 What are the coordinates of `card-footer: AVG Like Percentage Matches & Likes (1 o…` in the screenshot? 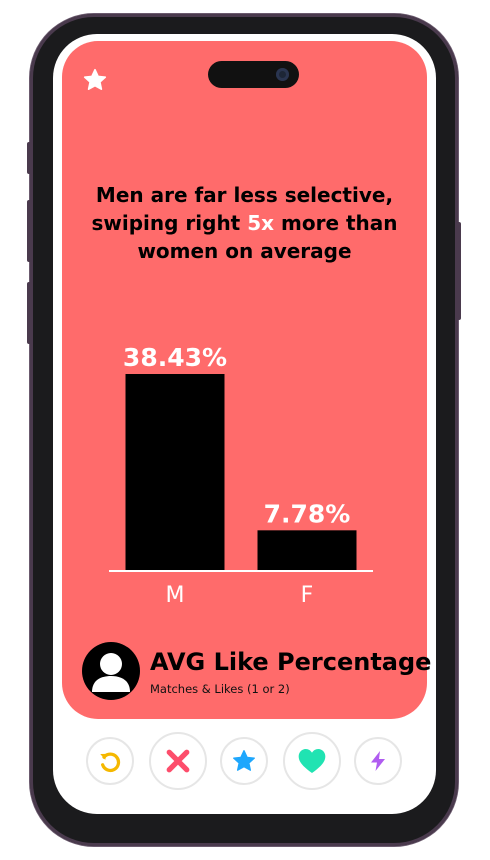 It's located at (256, 672).